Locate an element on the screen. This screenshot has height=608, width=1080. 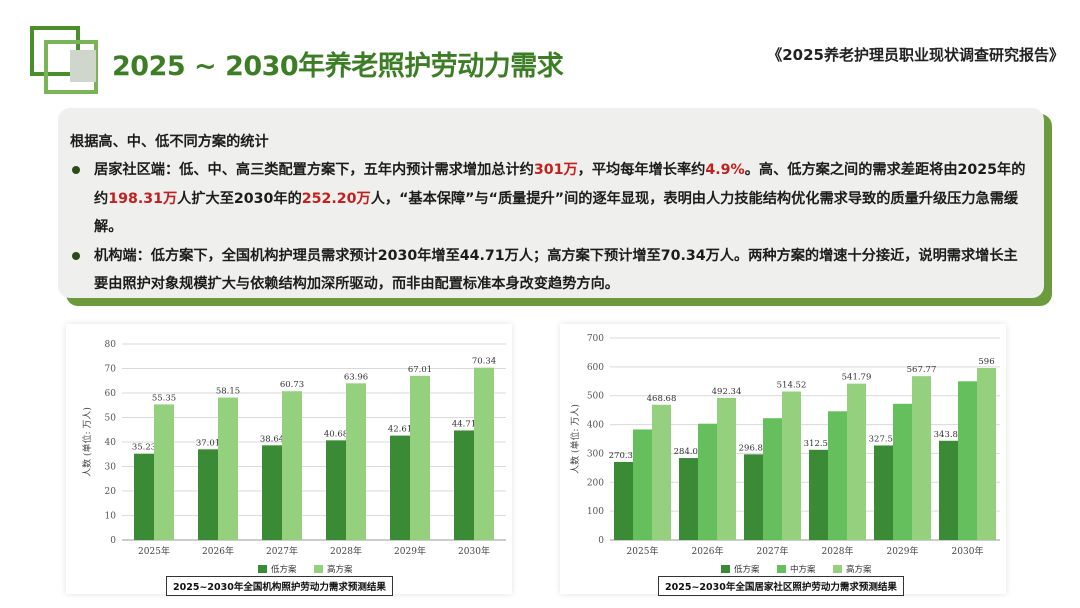
y-tick-label: 80 is located at coordinates (111, 345).